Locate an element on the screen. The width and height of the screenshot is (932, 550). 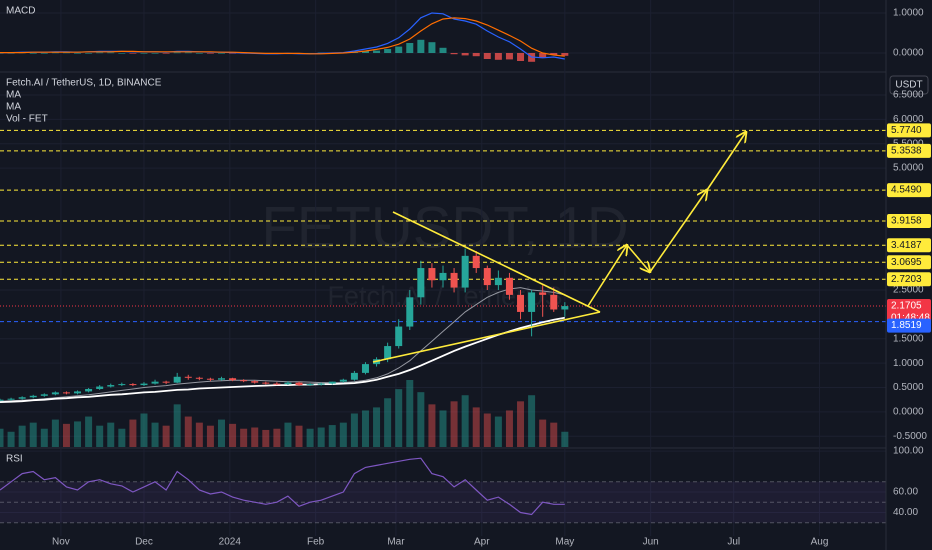
watermark-subtitle: Fetch.AI / TetherUS is located at coordinates (444, 296).